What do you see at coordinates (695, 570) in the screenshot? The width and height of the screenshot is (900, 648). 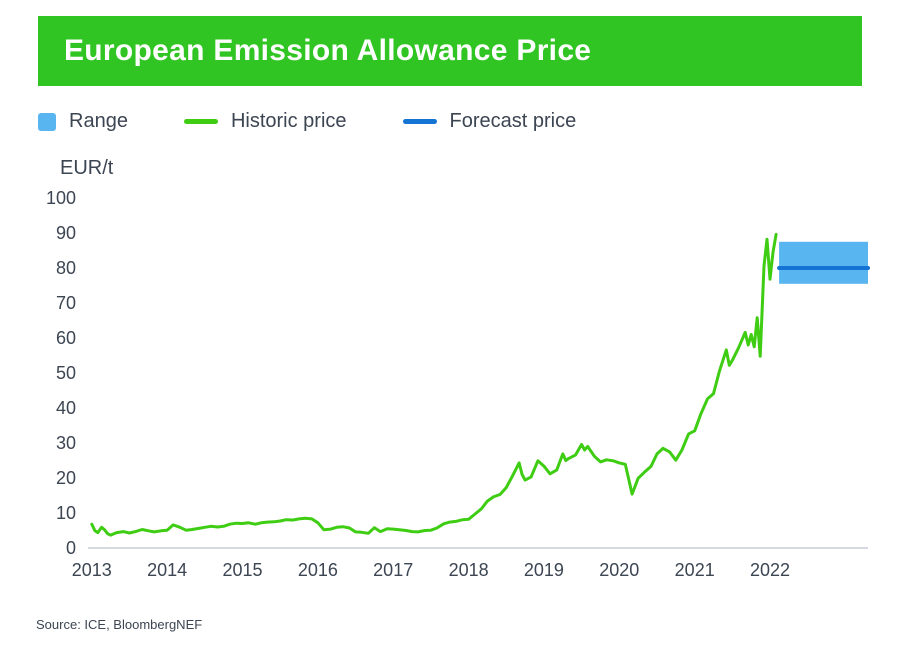 I see `x-tick-label: 2021` at bounding box center [695, 570].